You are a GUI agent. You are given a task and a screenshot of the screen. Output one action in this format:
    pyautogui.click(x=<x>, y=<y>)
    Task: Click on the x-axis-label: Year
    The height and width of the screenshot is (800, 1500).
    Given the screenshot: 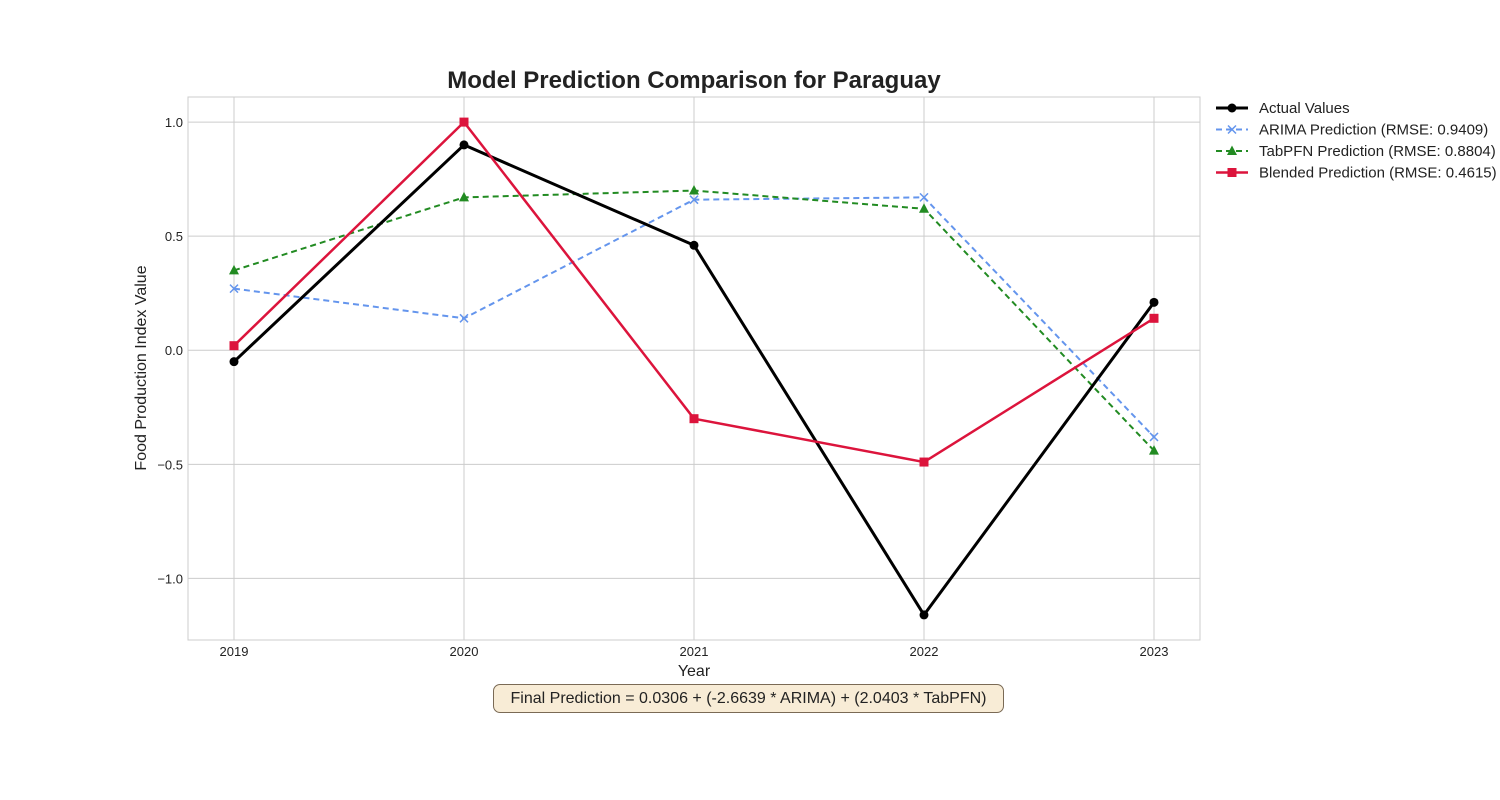 What is the action you would take?
    pyautogui.click(x=694, y=671)
    